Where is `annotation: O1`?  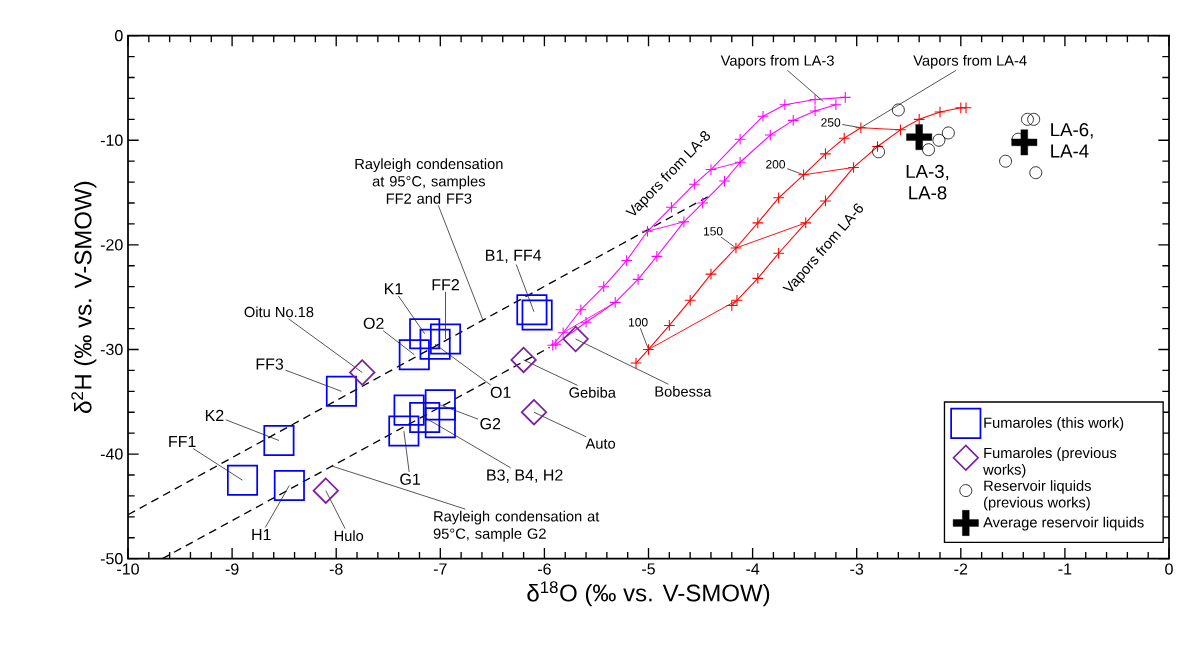 annotation: O1 is located at coordinates (500, 392).